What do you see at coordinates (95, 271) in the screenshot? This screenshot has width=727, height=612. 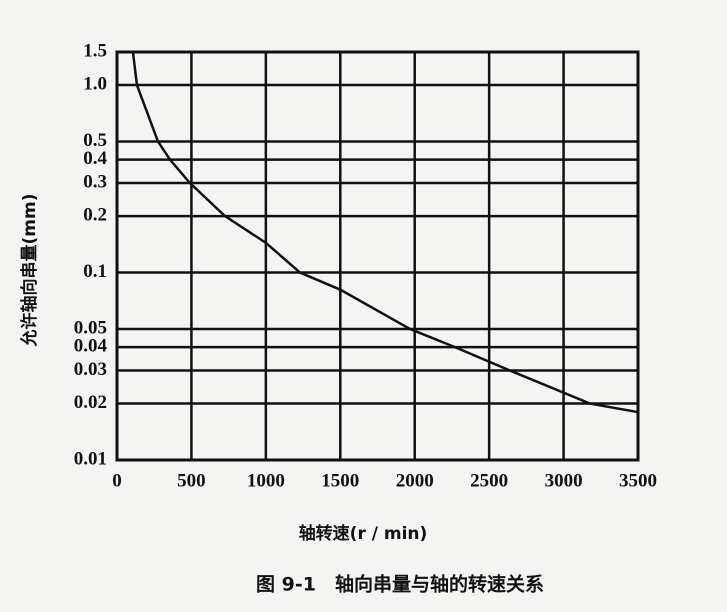 I see `y-tick-label: 0.1` at bounding box center [95, 271].